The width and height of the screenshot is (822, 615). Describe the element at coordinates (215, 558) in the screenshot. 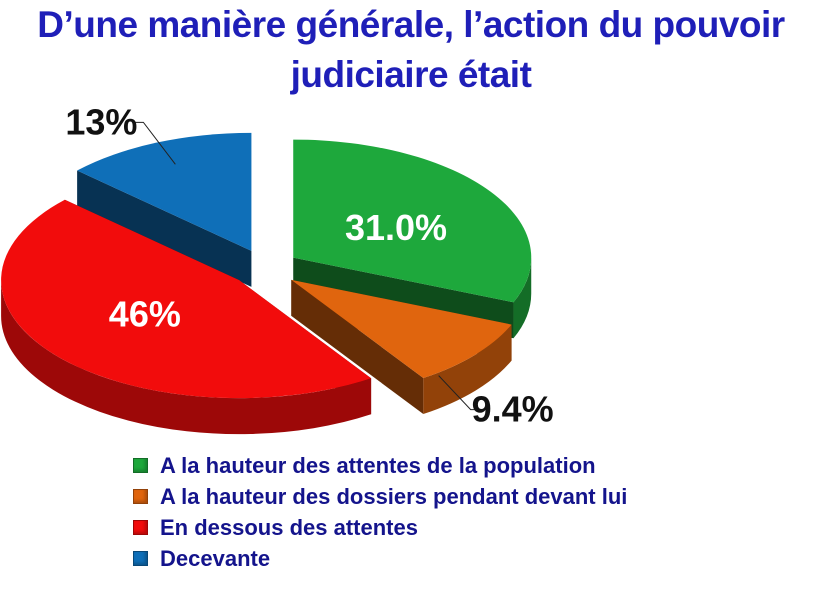

I see `legend-label: Decevante` at that location.